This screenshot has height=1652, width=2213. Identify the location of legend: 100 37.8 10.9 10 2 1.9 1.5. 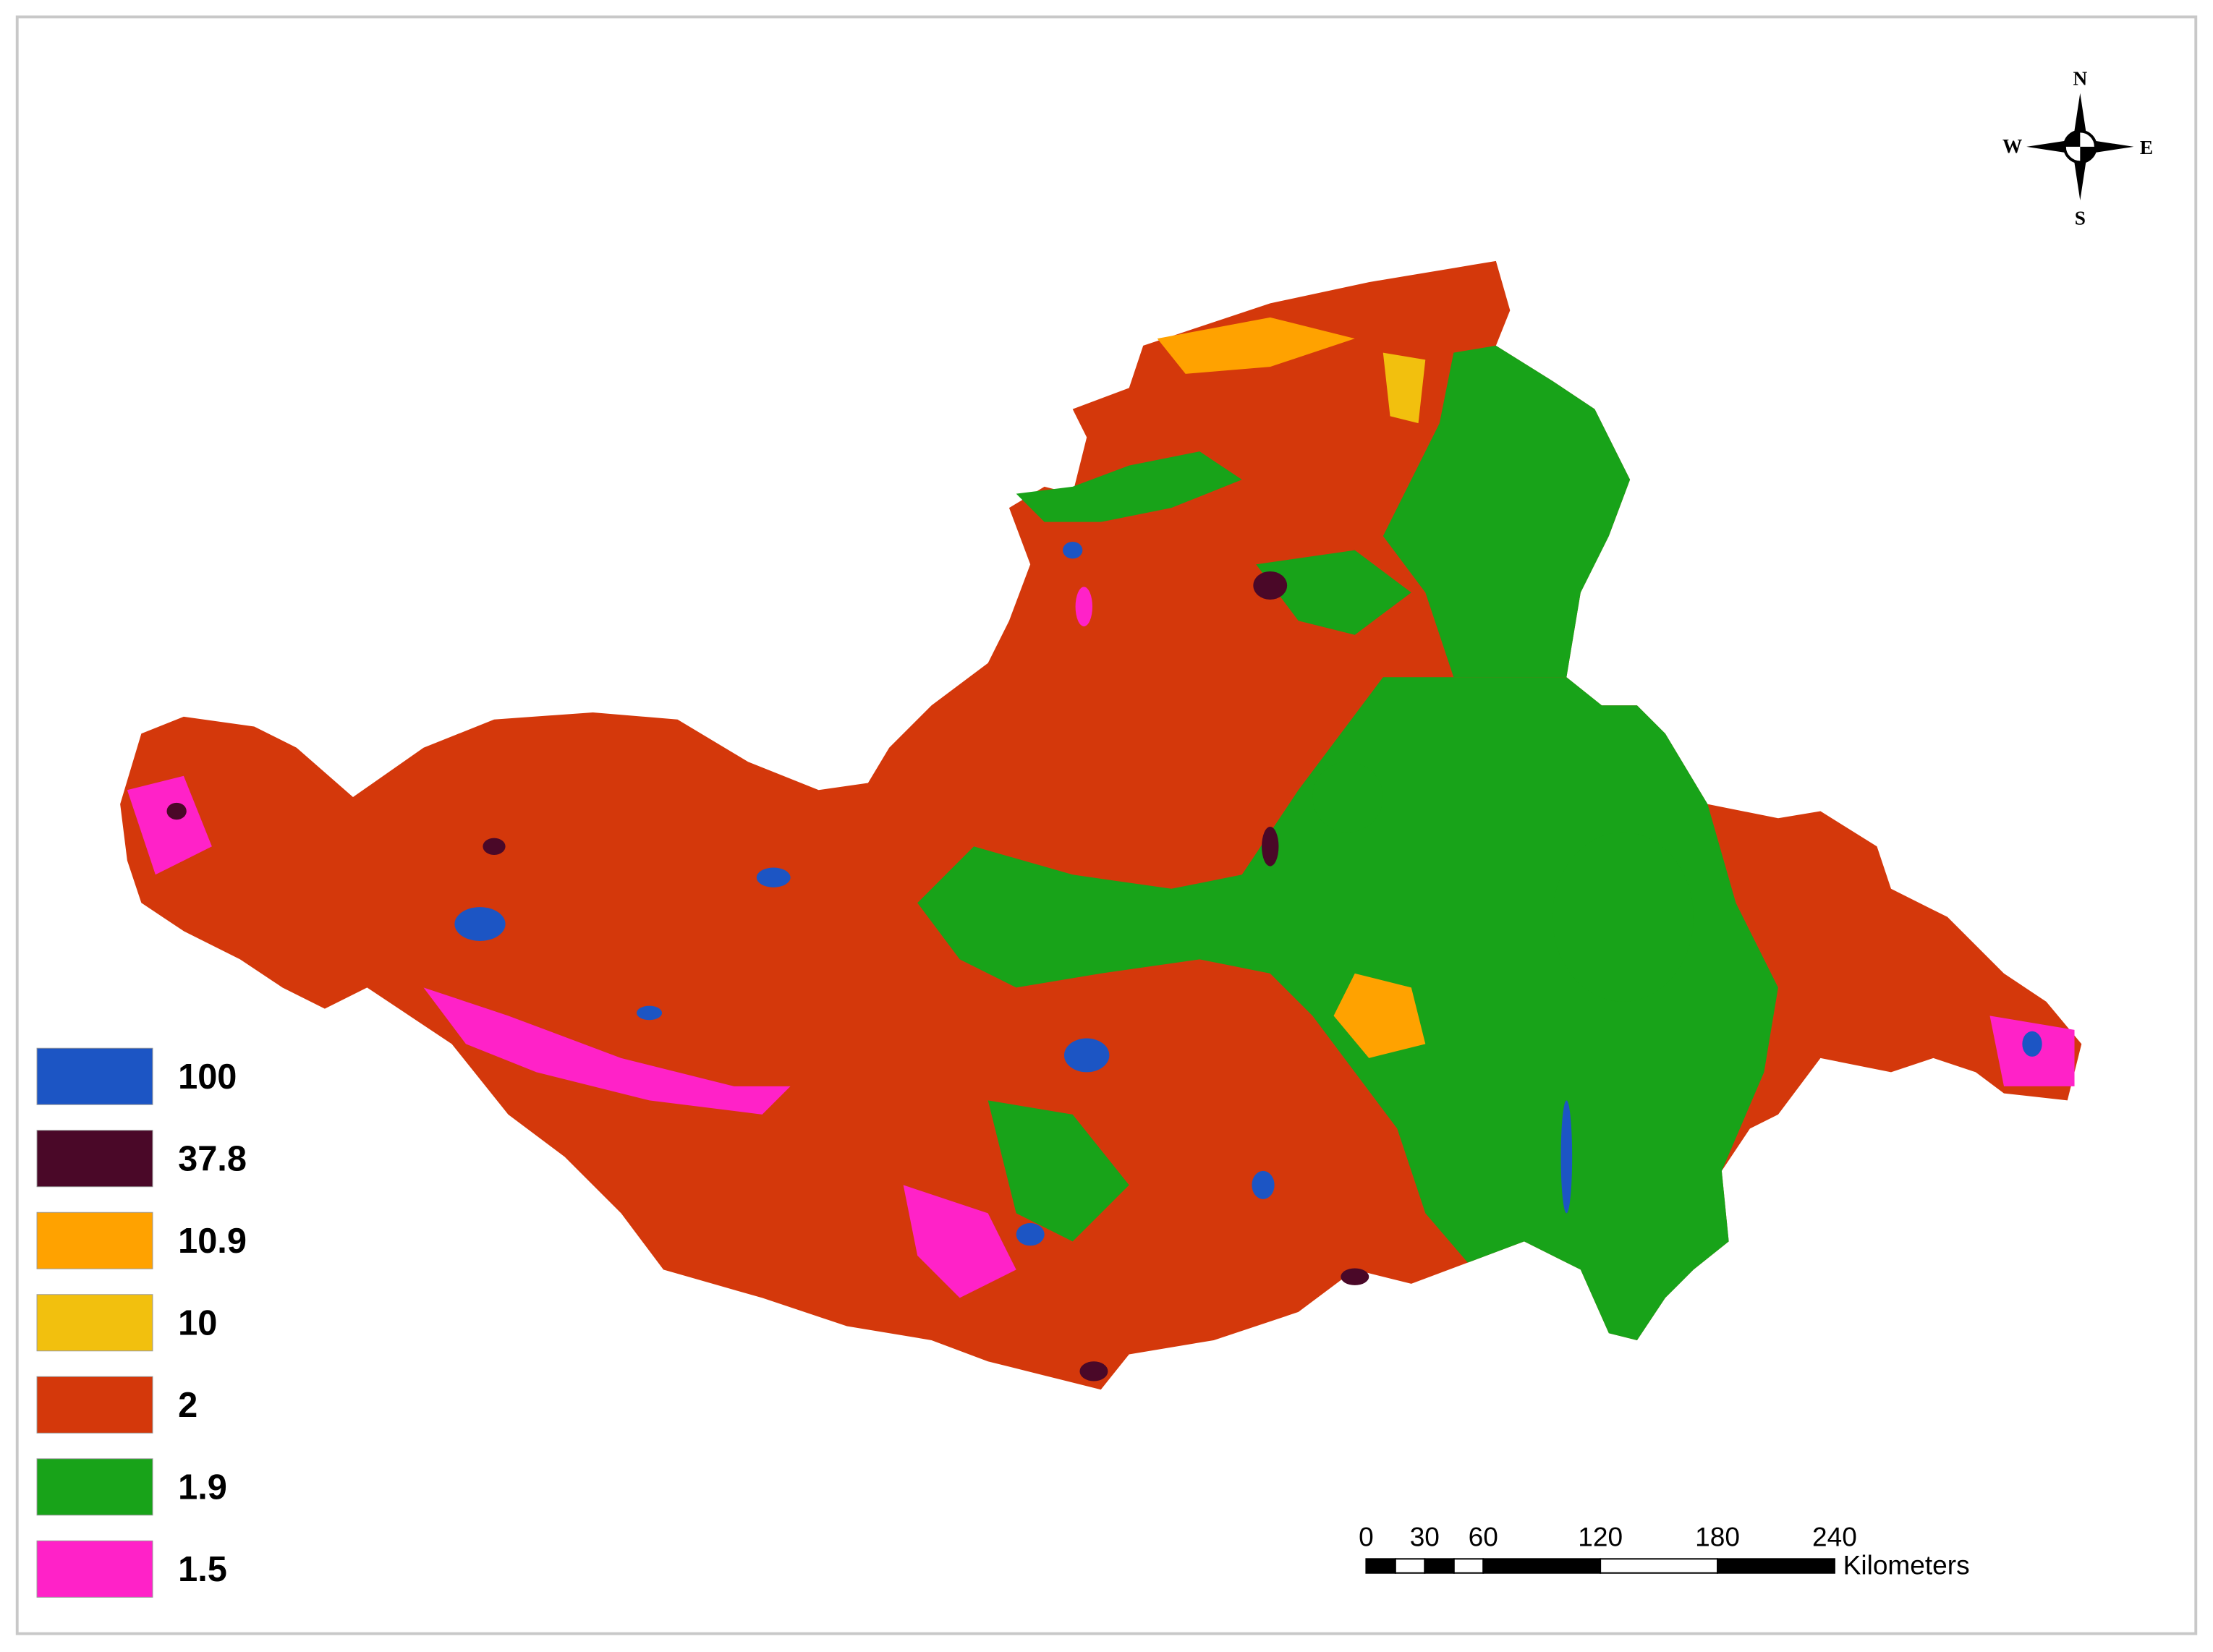
(141, 1322).